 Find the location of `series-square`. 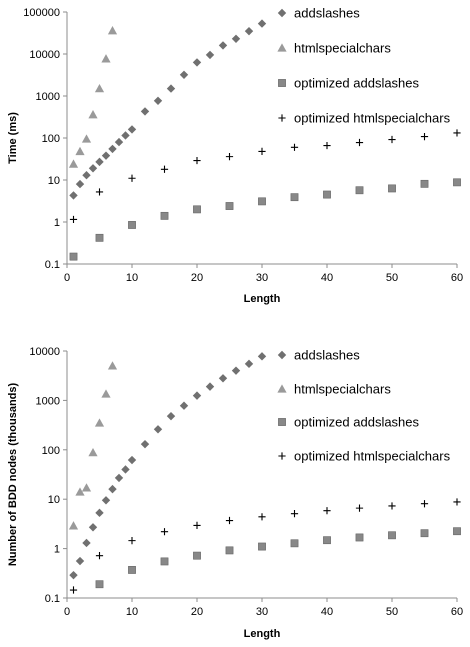

series-square is located at coordinates (278, 558).